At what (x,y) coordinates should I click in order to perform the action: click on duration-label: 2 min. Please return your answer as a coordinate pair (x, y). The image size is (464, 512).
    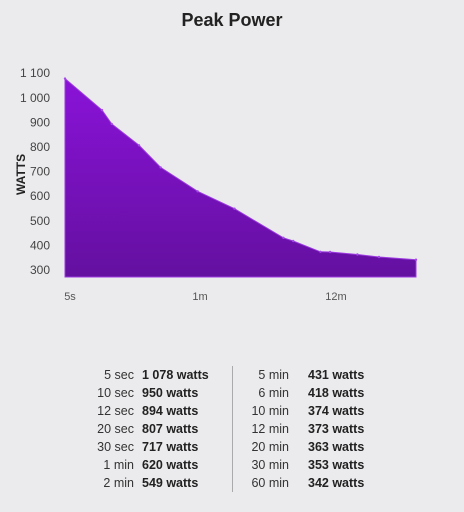
    Looking at the image, I should click on (118, 483).